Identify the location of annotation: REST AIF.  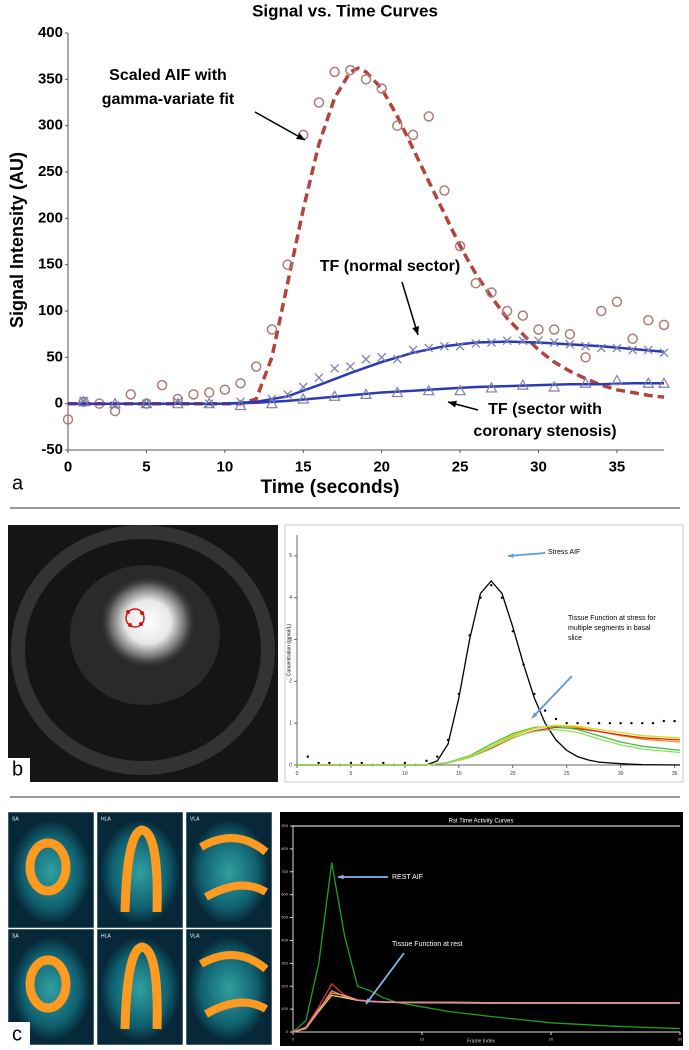
(407, 877).